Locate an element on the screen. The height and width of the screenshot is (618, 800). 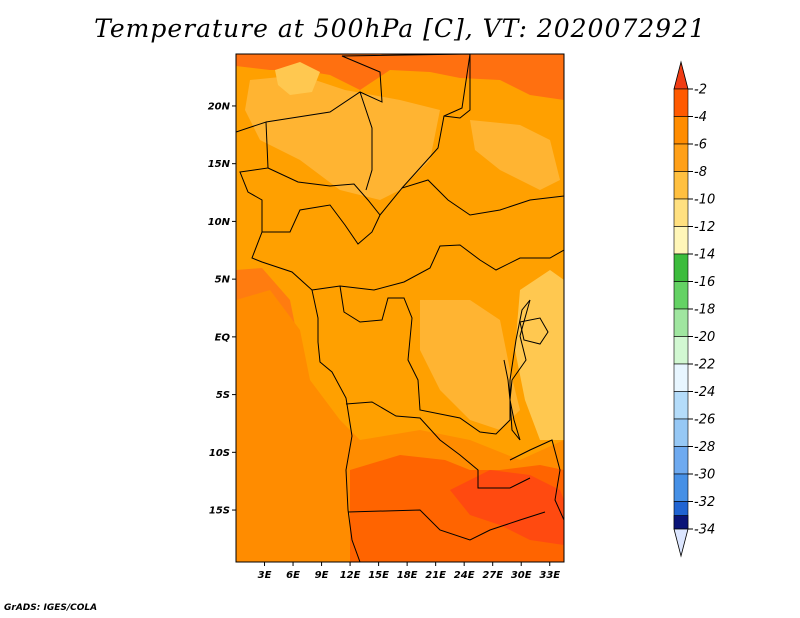
lat-tick-label: 5S is located at coordinates (223, 395).